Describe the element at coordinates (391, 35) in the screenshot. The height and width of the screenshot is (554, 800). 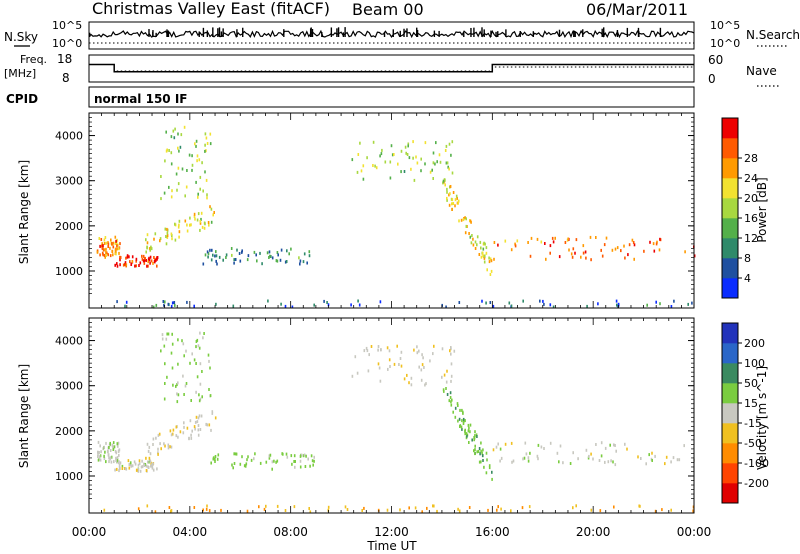
I see `noise-trace` at that location.